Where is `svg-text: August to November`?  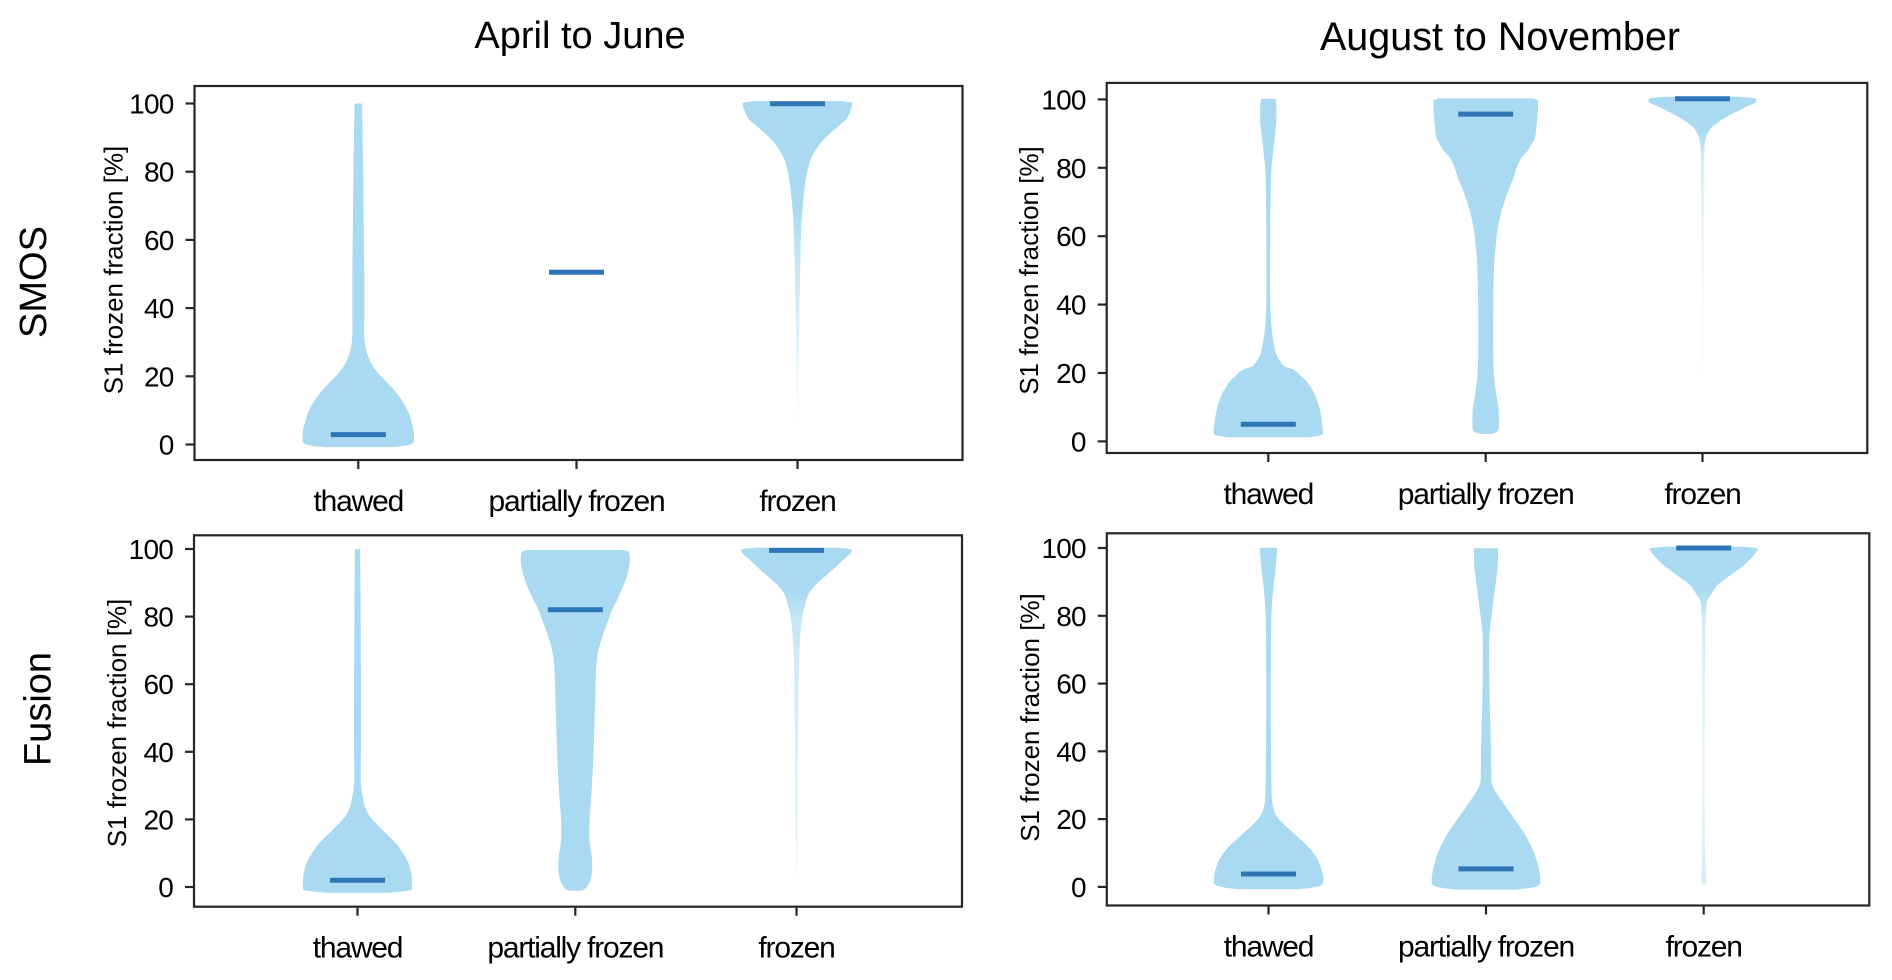 svg-text: August to November is located at coordinates (1500, 37).